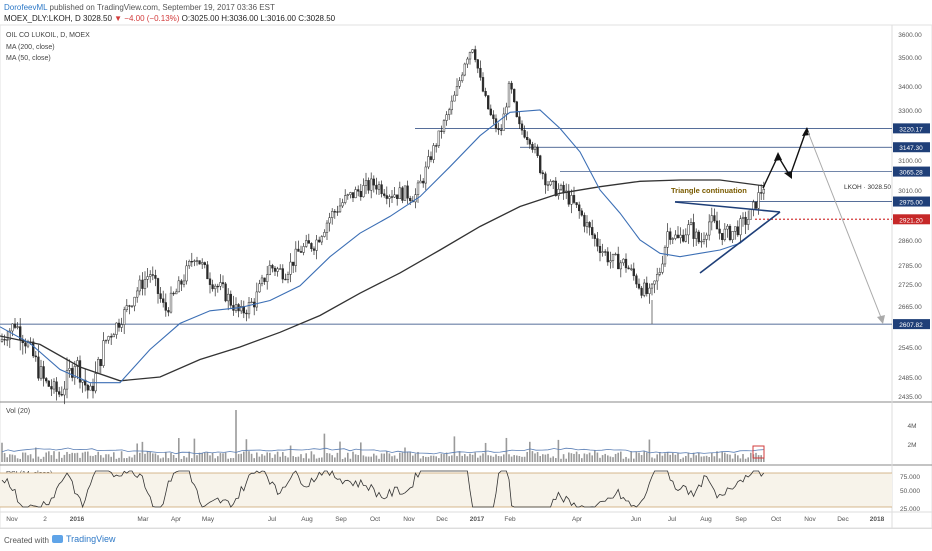 This screenshot has width=932, height=551. What do you see at coordinates (45, 519) in the screenshot?
I see `time-tick-label: 2` at bounding box center [45, 519].